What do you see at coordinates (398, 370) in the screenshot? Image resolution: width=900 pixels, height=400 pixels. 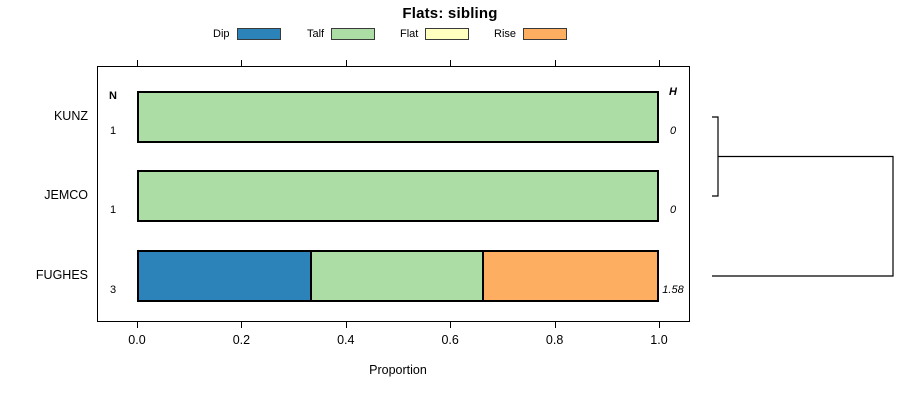 I see `x-axis-title: Proportion` at bounding box center [398, 370].